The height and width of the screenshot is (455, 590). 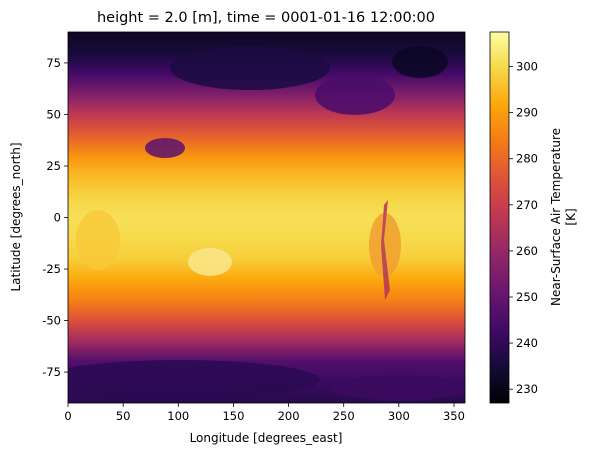 What do you see at coordinates (57, 218) in the screenshot?
I see `y-tick-label: 0` at bounding box center [57, 218].